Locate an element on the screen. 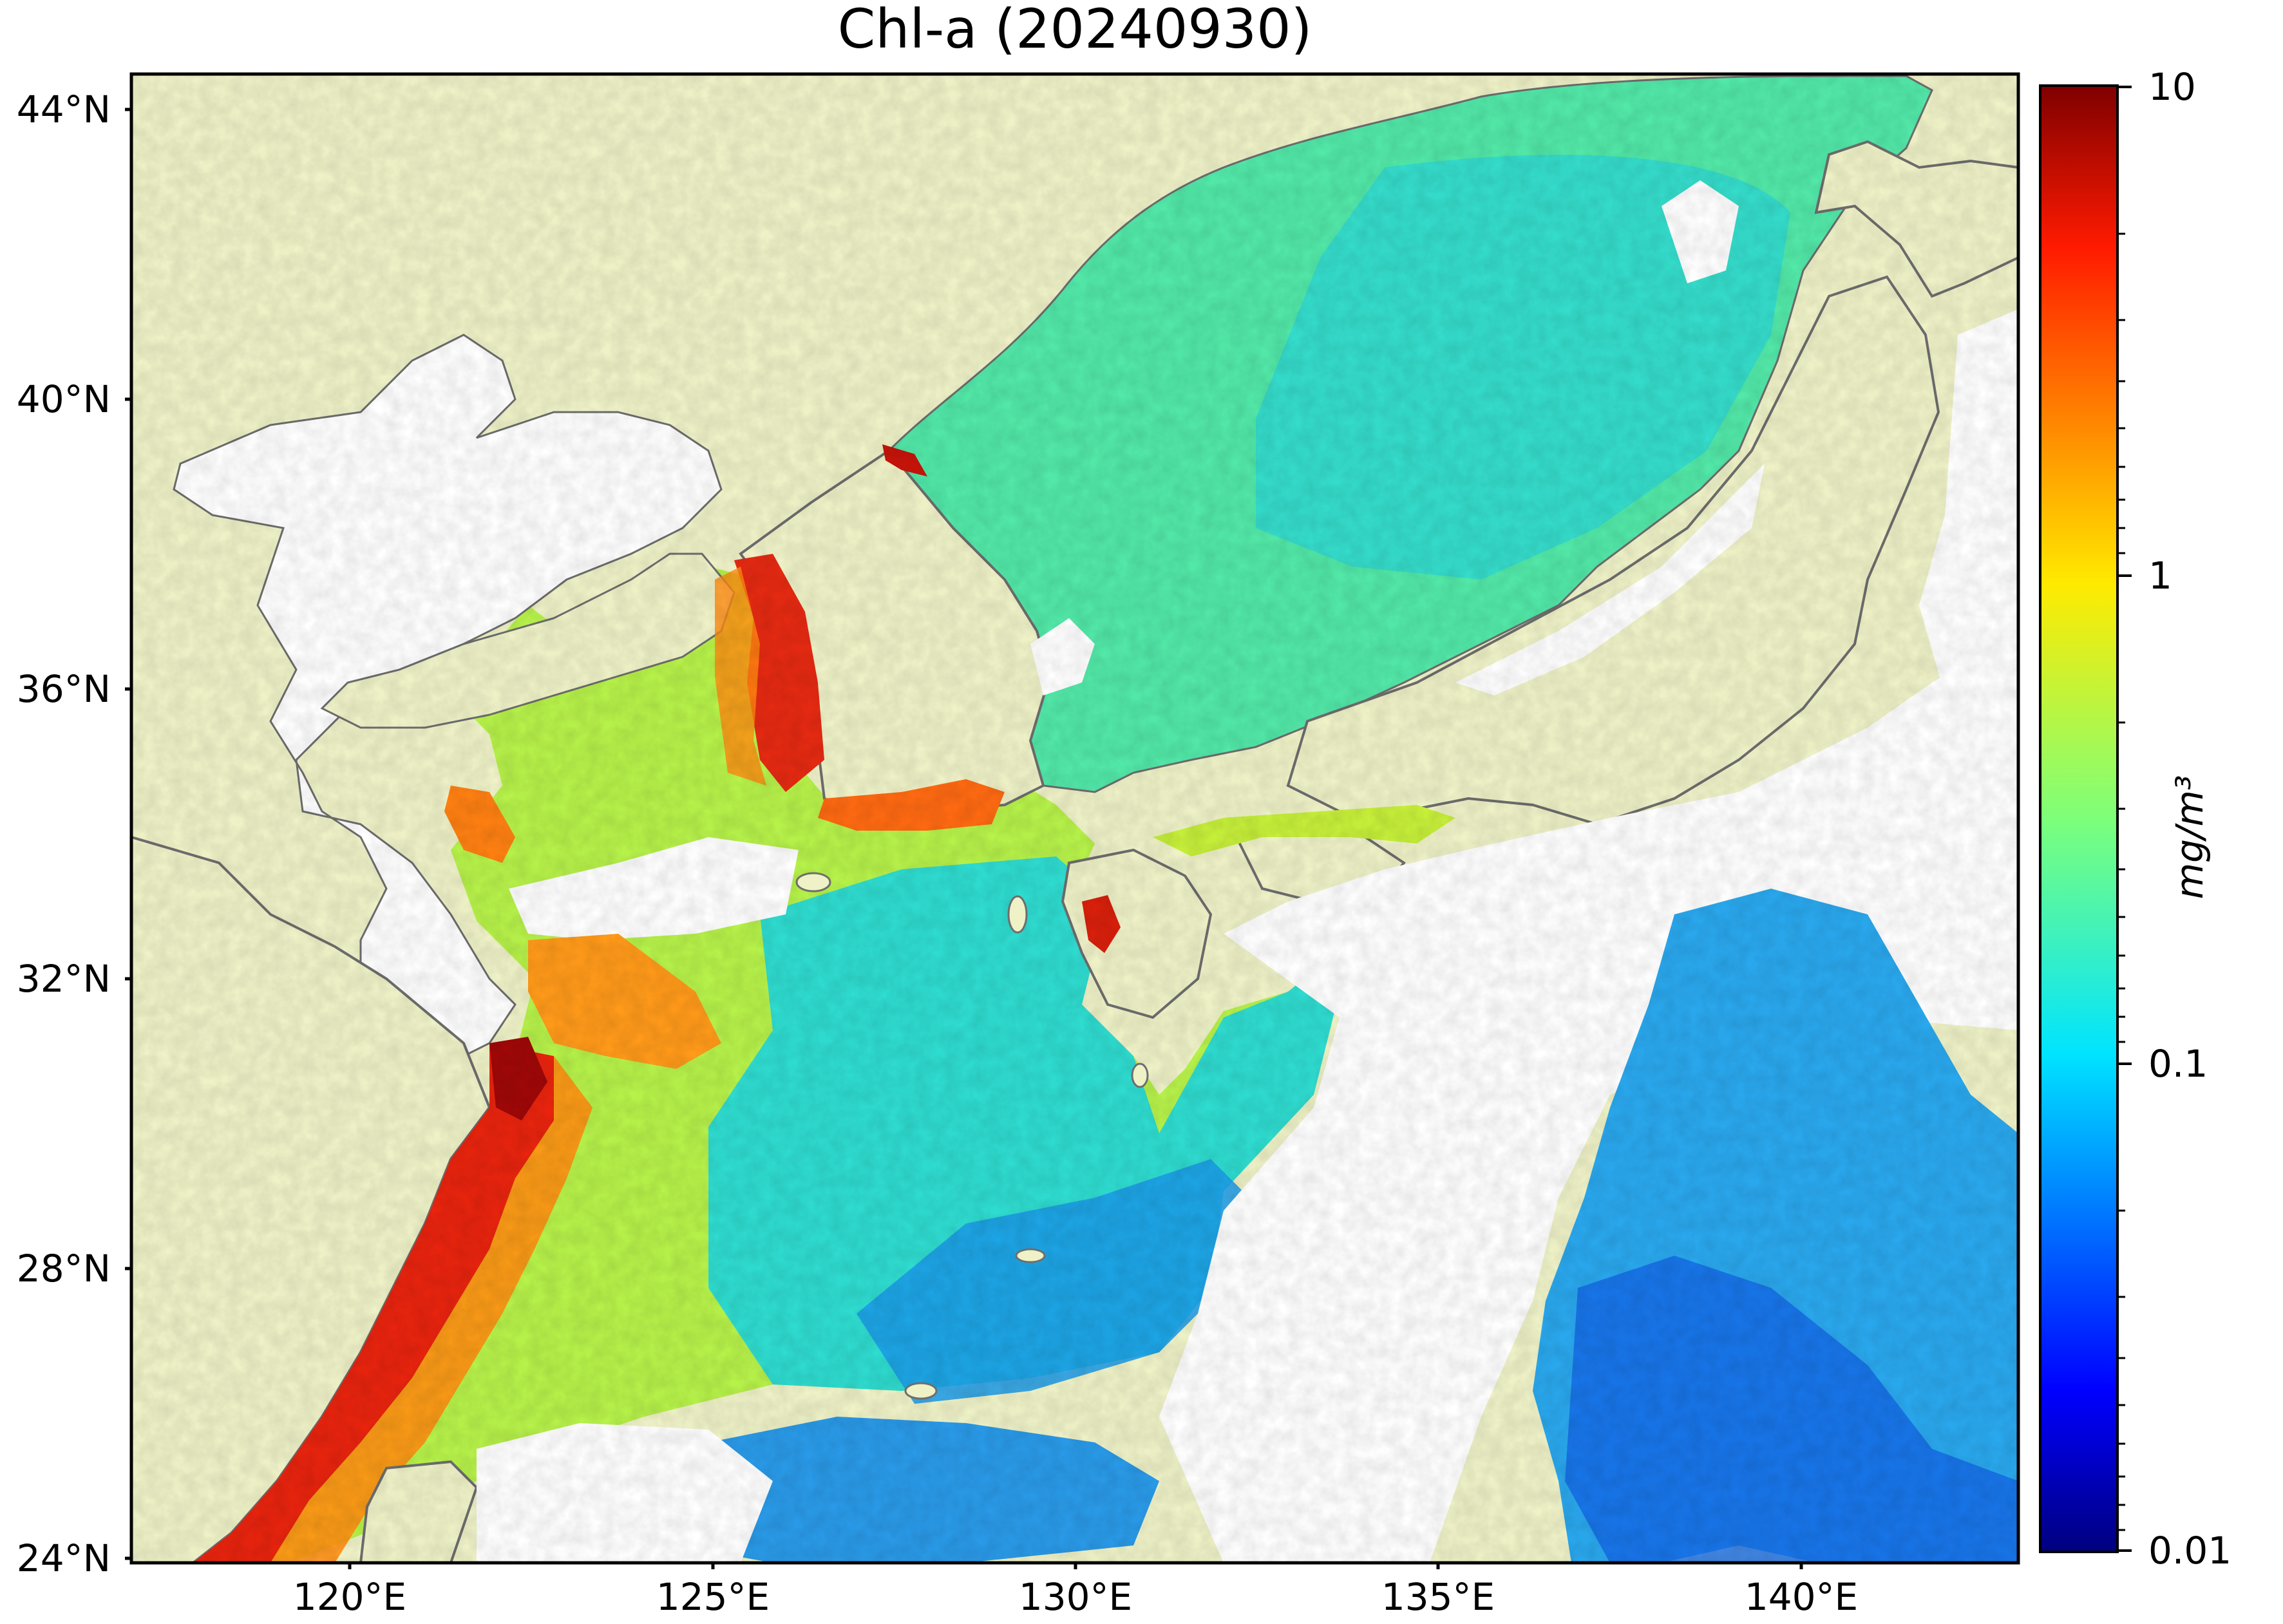  colorbar-tick-10: 10 is located at coordinates (2172, 87).